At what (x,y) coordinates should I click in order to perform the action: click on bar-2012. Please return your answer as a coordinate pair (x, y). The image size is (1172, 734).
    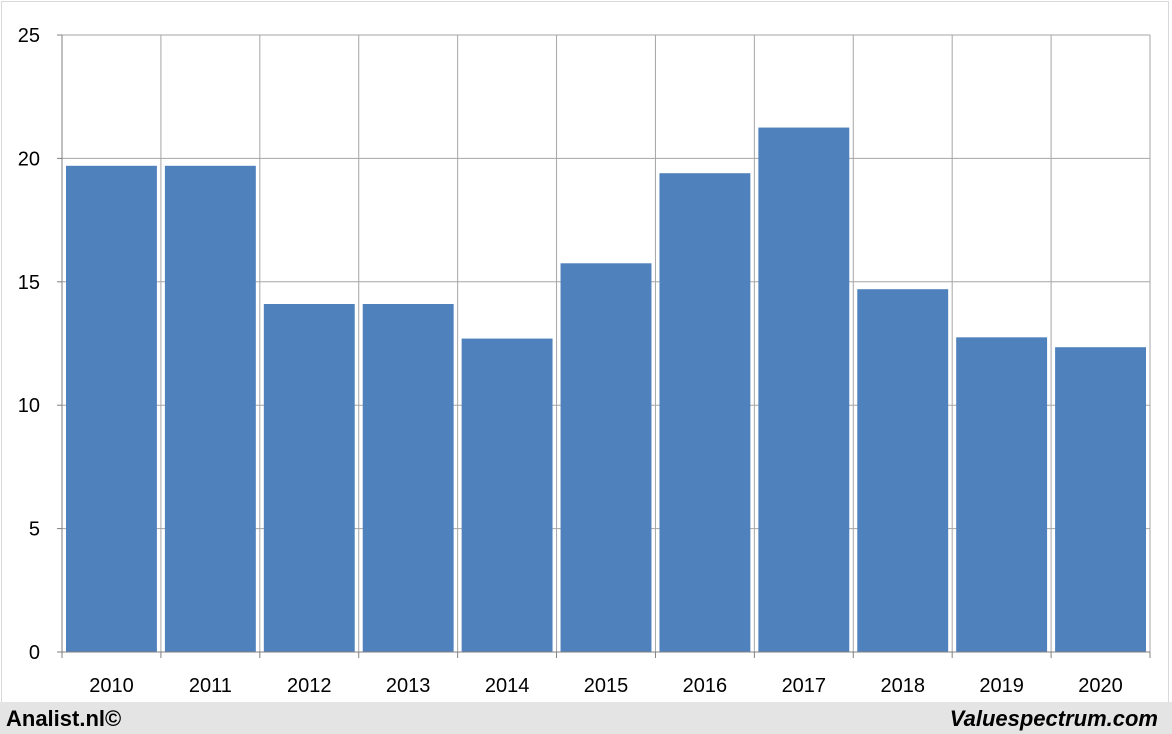
    Looking at the image, I should click on (309, 478).